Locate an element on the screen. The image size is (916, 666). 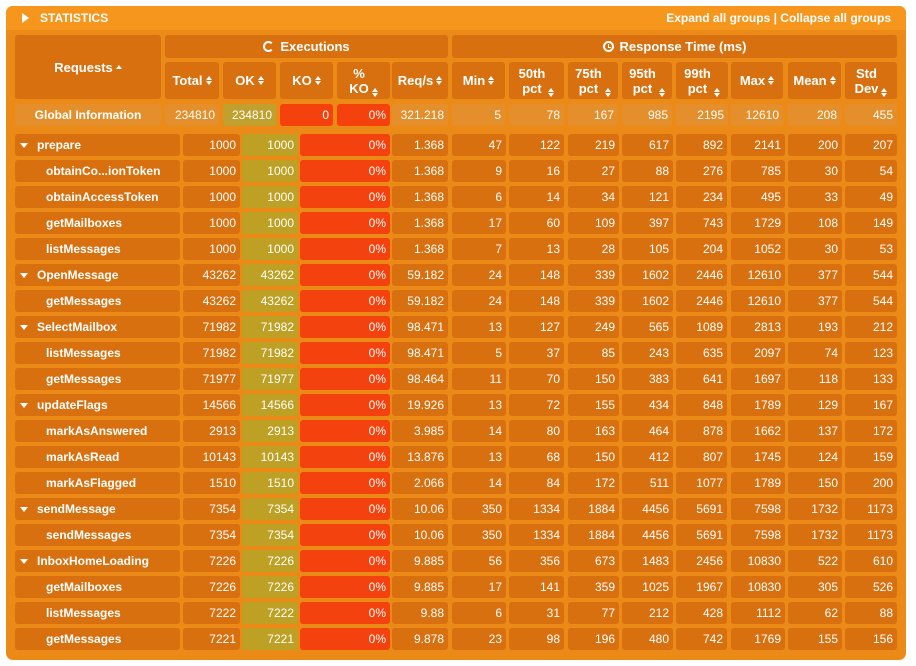
cell-req-per-s: 9.885 is located at coordinates (420, 561).